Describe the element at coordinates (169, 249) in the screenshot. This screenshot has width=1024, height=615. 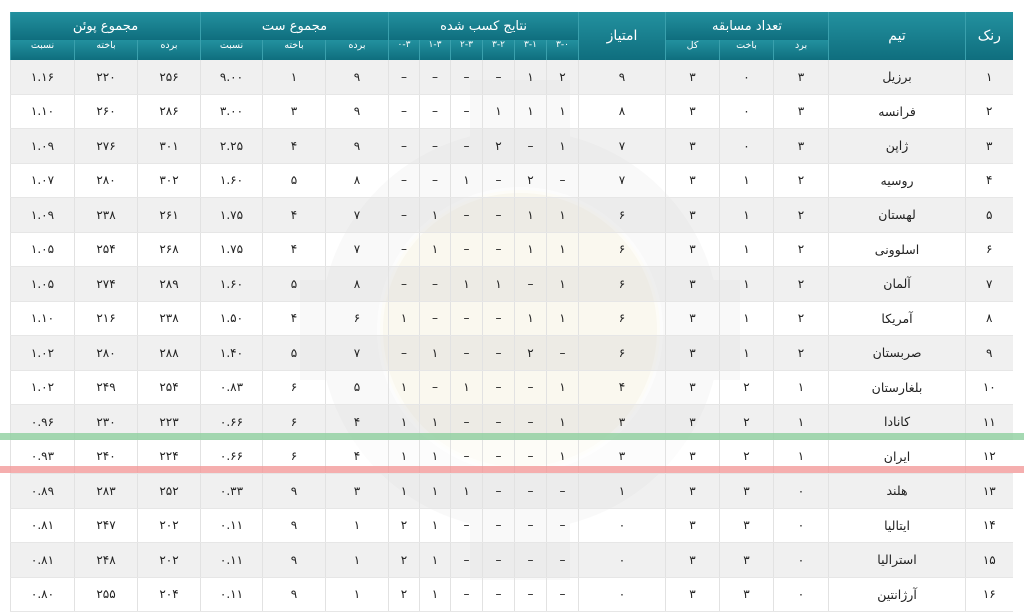
I see `points-won-cell: ۲۶۸` at that location.